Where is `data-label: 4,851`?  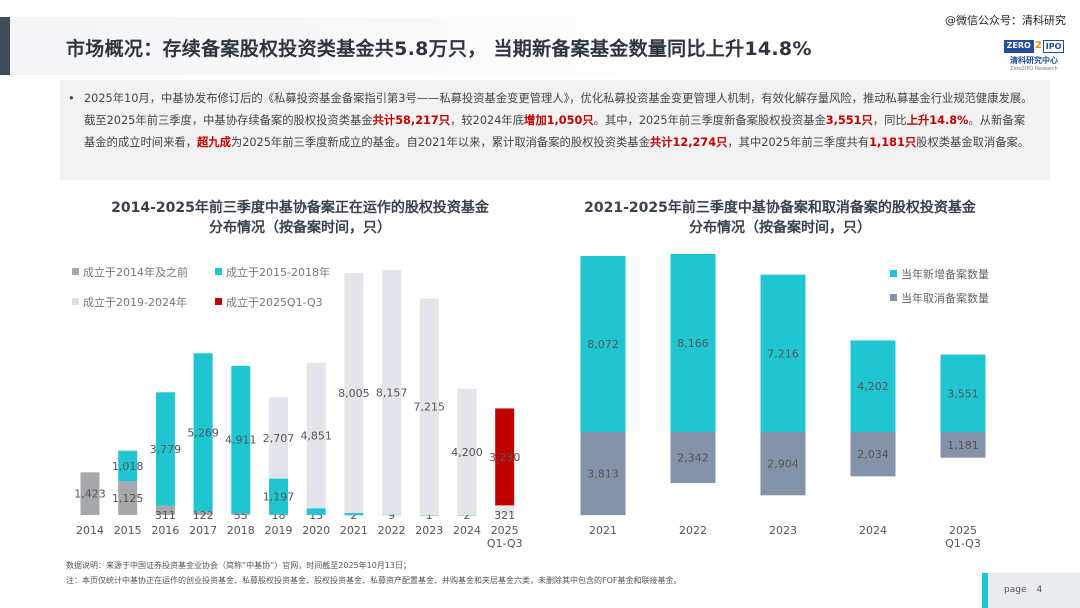 data-label: 4,851 is located at coordinates (316, 435).